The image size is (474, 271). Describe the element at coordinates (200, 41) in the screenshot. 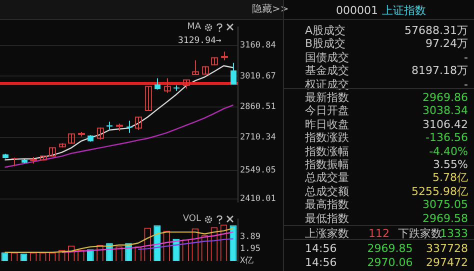

I see `annotation: 3129.94→` at that location.